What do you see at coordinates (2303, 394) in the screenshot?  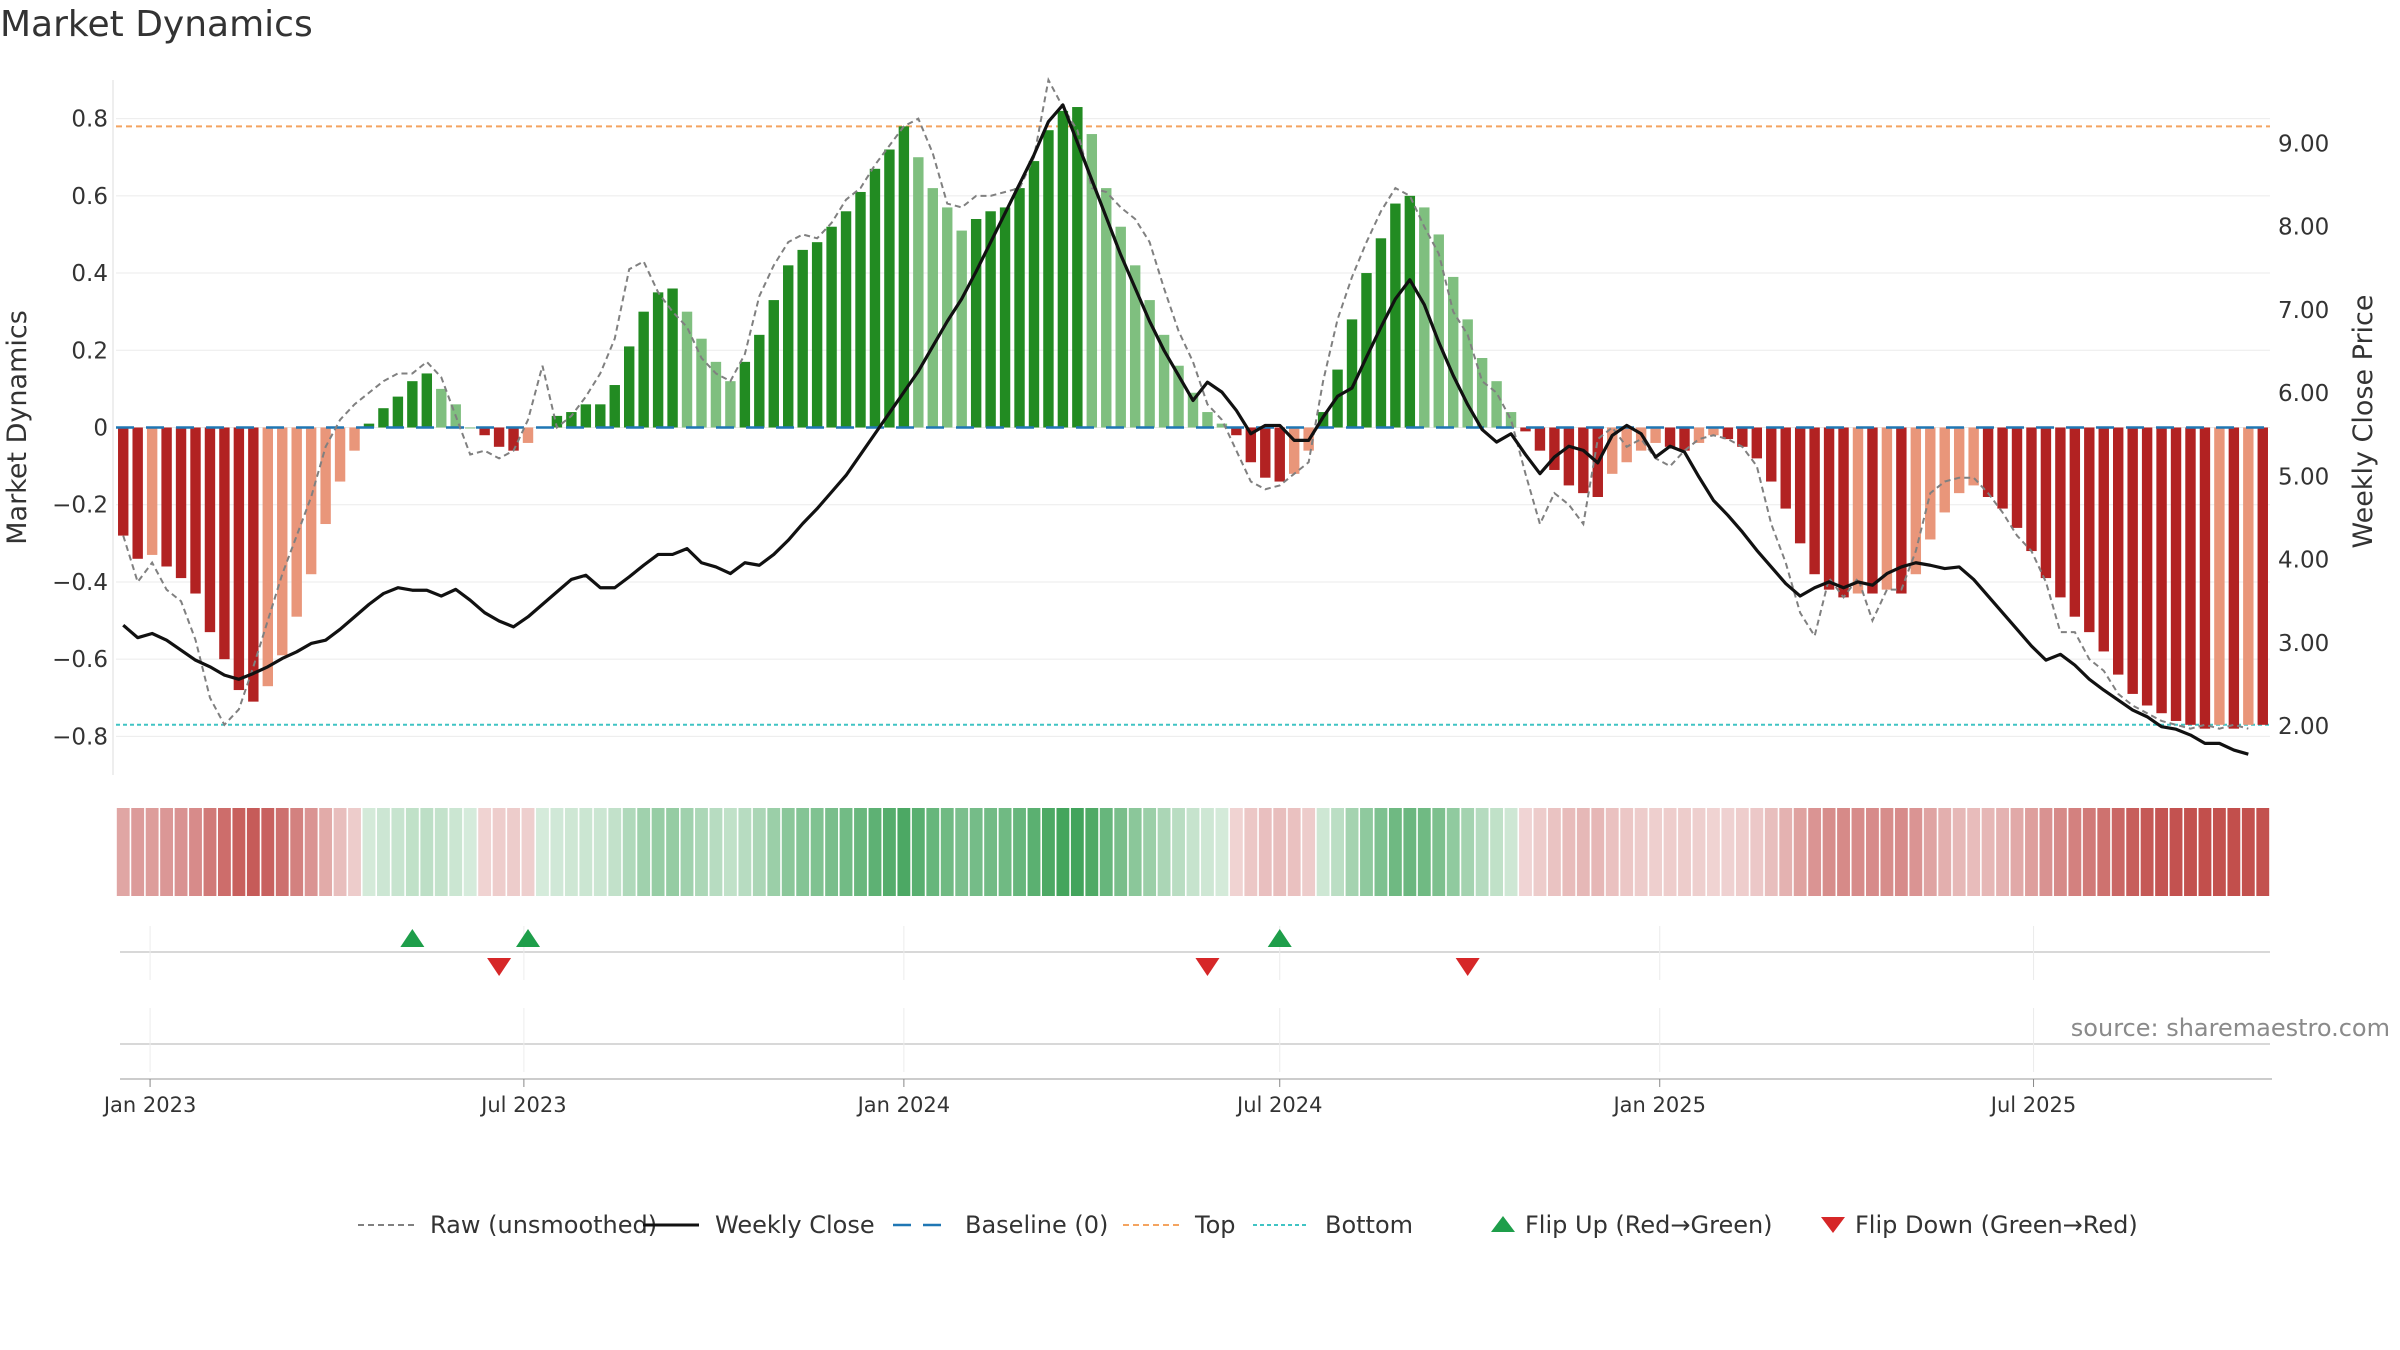 I see `y2-tick-label: 6.00` at bounding box center [2303, 394].